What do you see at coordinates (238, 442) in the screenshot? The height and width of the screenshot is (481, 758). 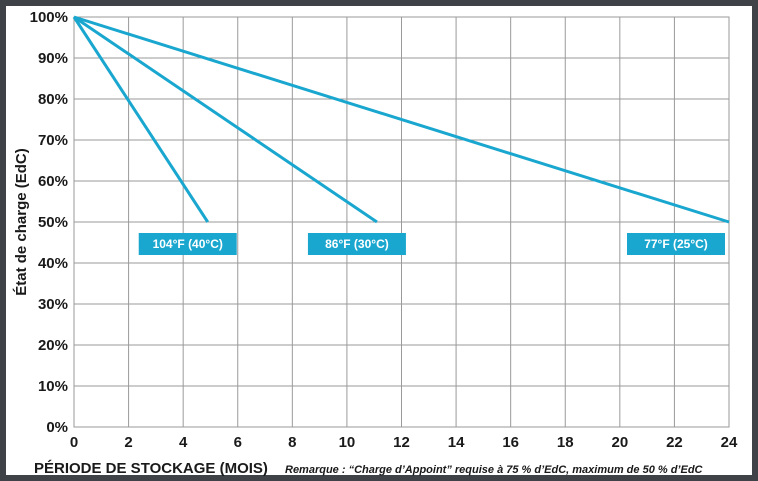 I see `x-tick-label: 6` at bounding box center [238, 442].